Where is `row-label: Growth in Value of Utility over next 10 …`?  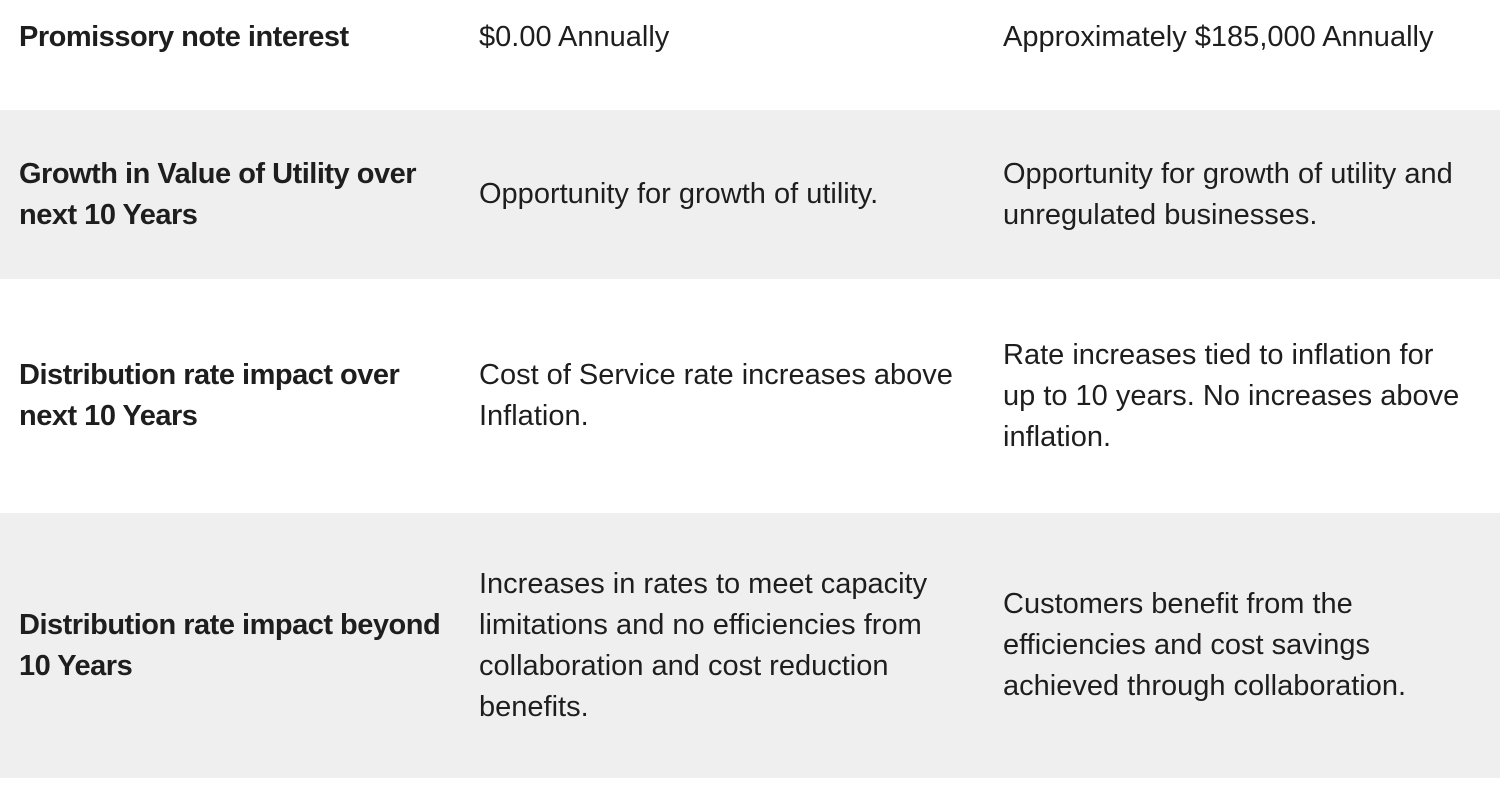
row-label: Growth in Value of Utility over next 10 … is located at coordinates (218, 194).